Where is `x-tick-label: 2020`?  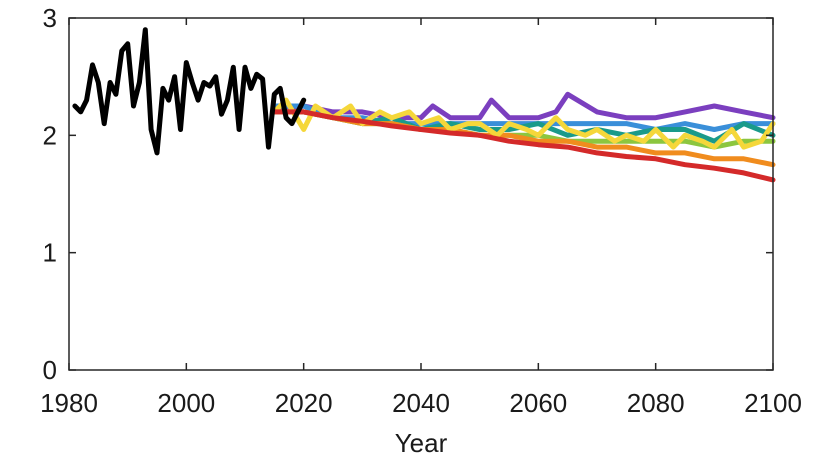
x-tick-label: 2020 is located at coordinates (304, 403).